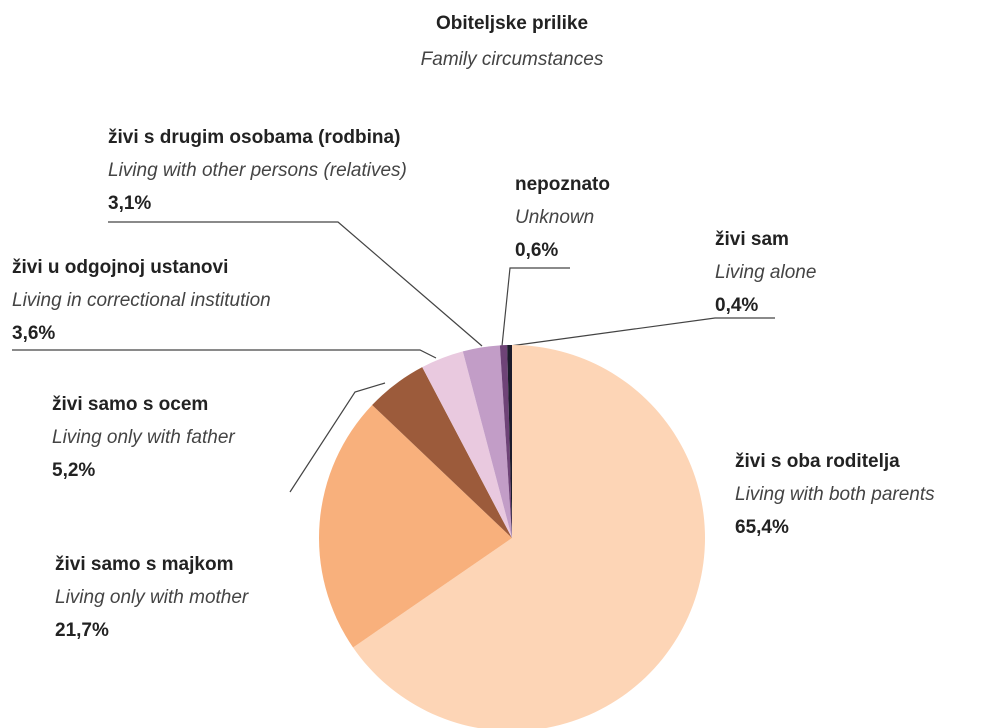 The width and height of the screenshot is (988, 728). I want to click on value-label: 3,6%, so click(33, 333).